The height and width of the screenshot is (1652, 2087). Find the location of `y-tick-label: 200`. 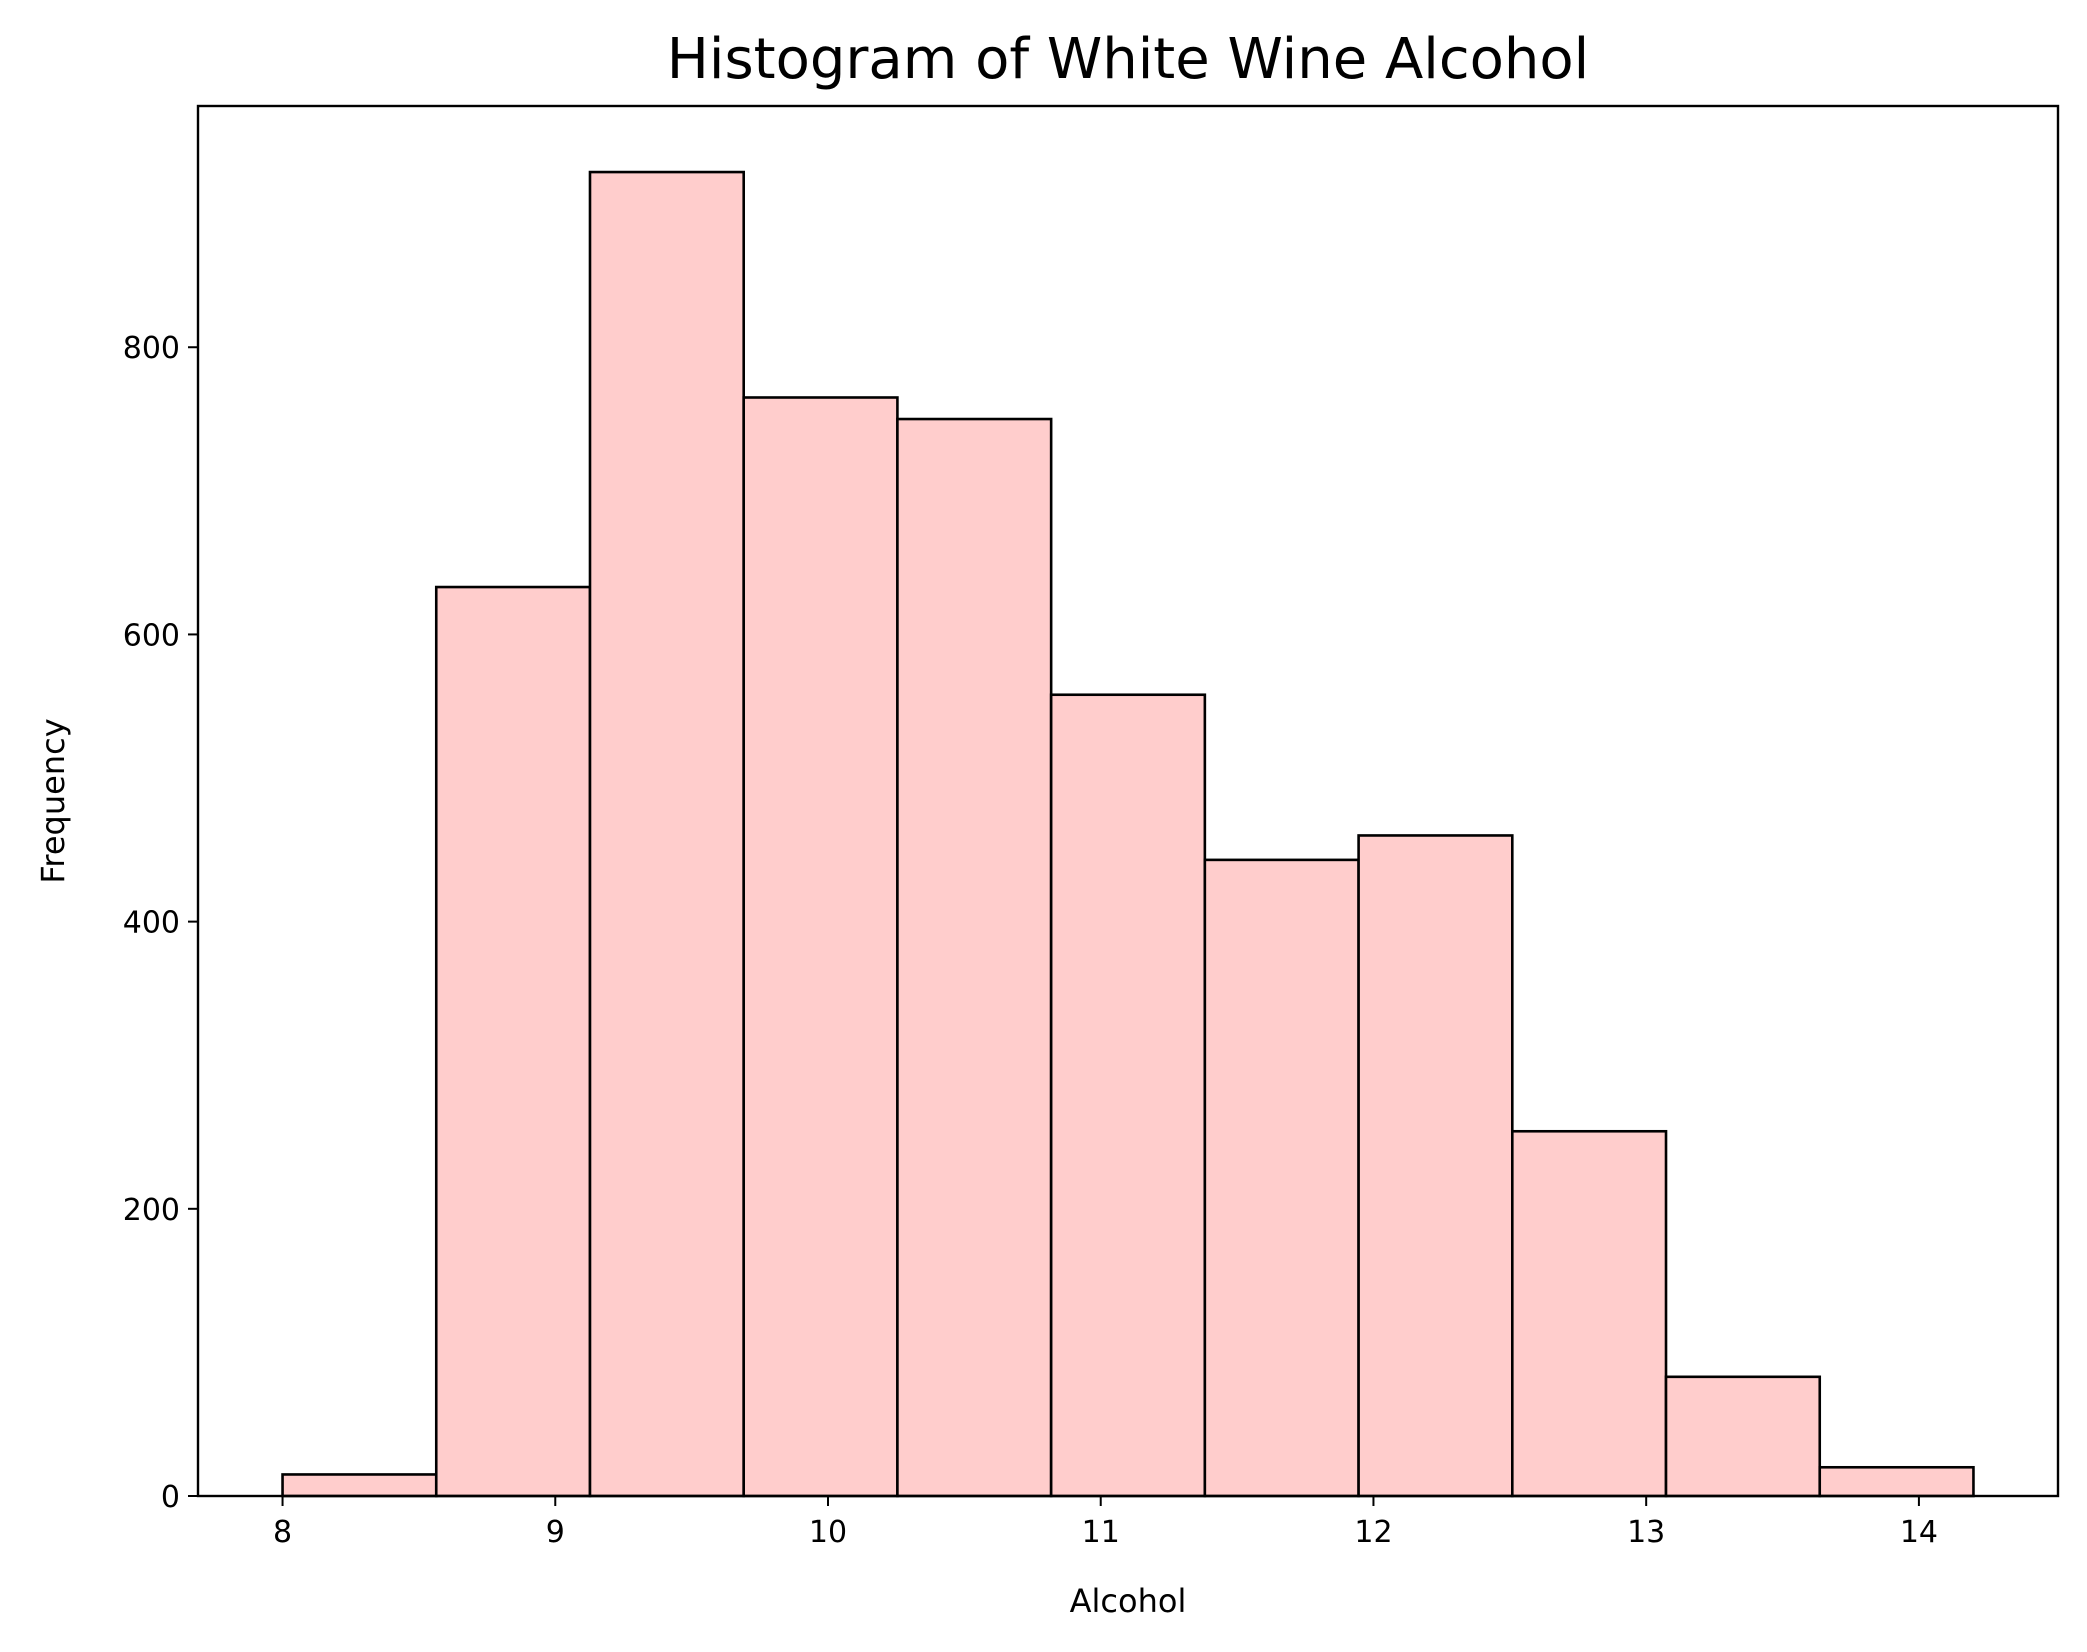

y-tick-label: 200 is located at coordinates (151, 1210).